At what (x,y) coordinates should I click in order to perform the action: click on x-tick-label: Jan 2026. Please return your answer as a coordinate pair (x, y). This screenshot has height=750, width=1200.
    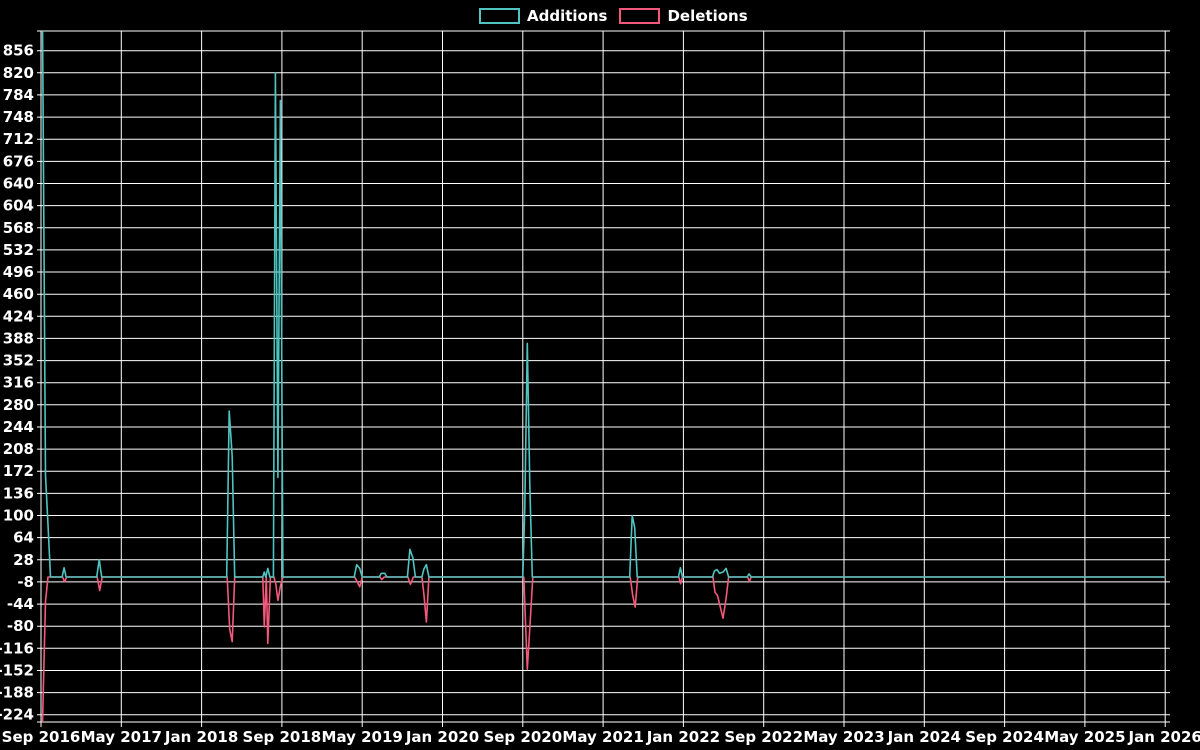
    Looking at the image, I should click on (1164, 737).